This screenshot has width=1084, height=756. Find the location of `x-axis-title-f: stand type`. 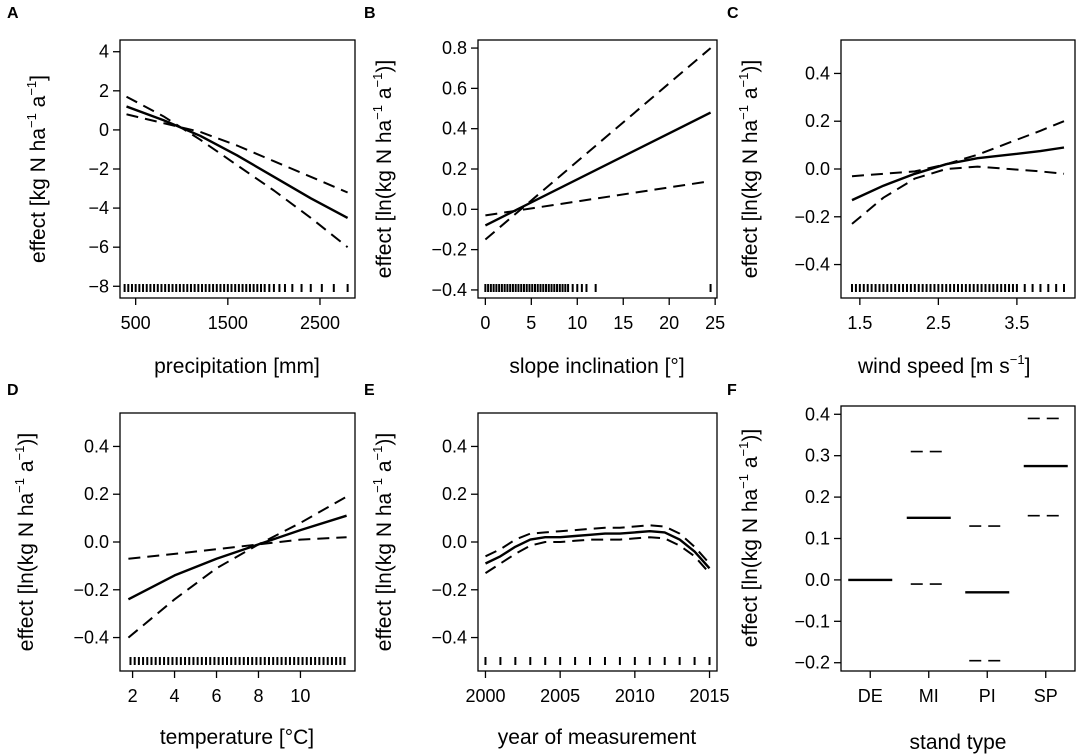

x-axis-title-f: stand type is located at coordinates (958, 742).